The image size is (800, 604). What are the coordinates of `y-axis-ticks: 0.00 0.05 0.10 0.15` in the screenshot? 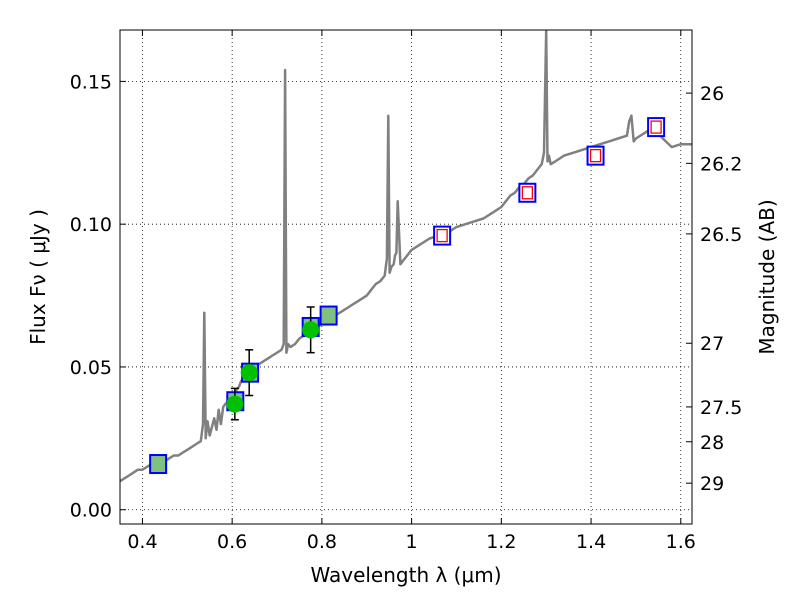 It's located at (98, 296).